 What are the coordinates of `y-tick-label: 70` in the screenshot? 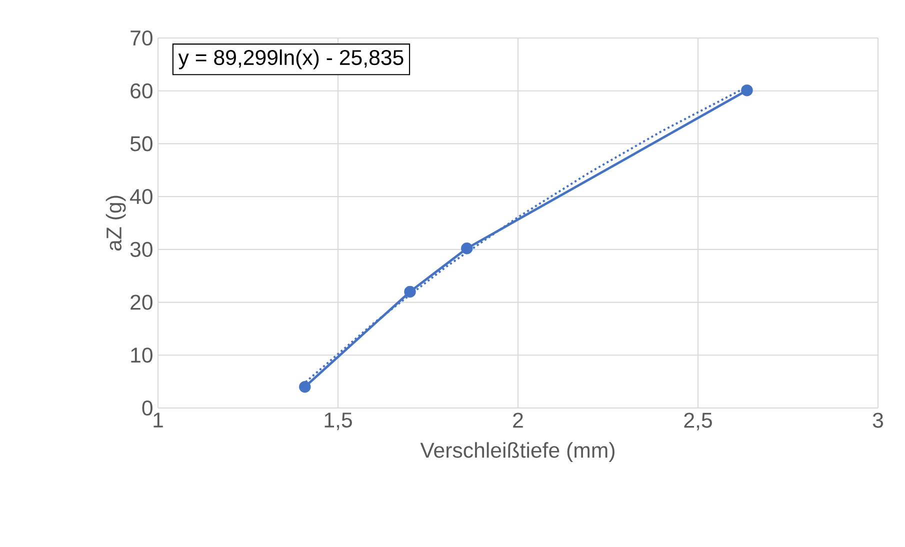 It's located at (141, 38).